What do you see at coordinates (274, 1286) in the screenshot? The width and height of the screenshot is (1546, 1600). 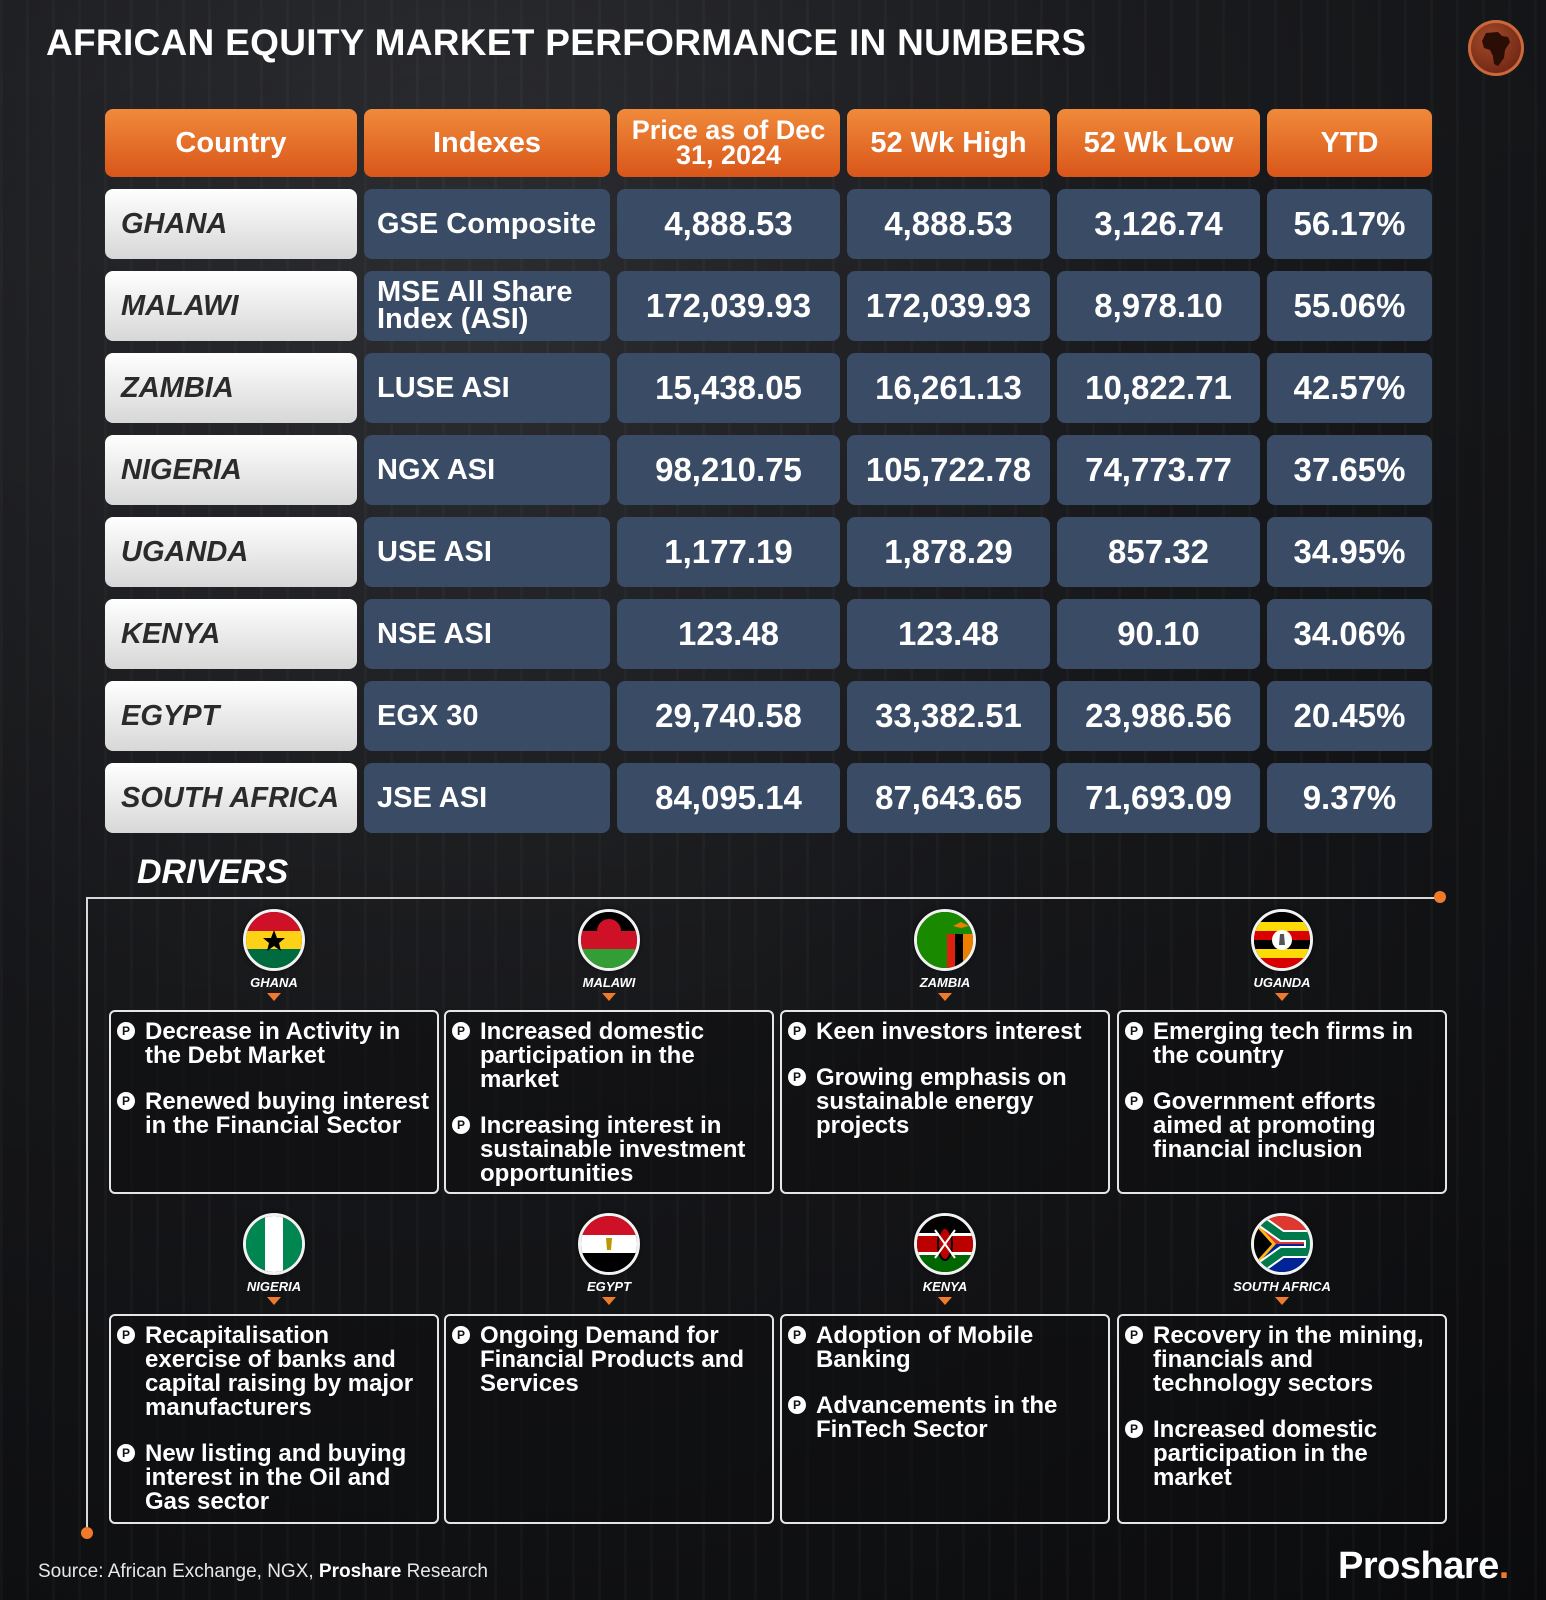 I see `driver-country-label: NIGERIA` at bounding box center [274, 1286].